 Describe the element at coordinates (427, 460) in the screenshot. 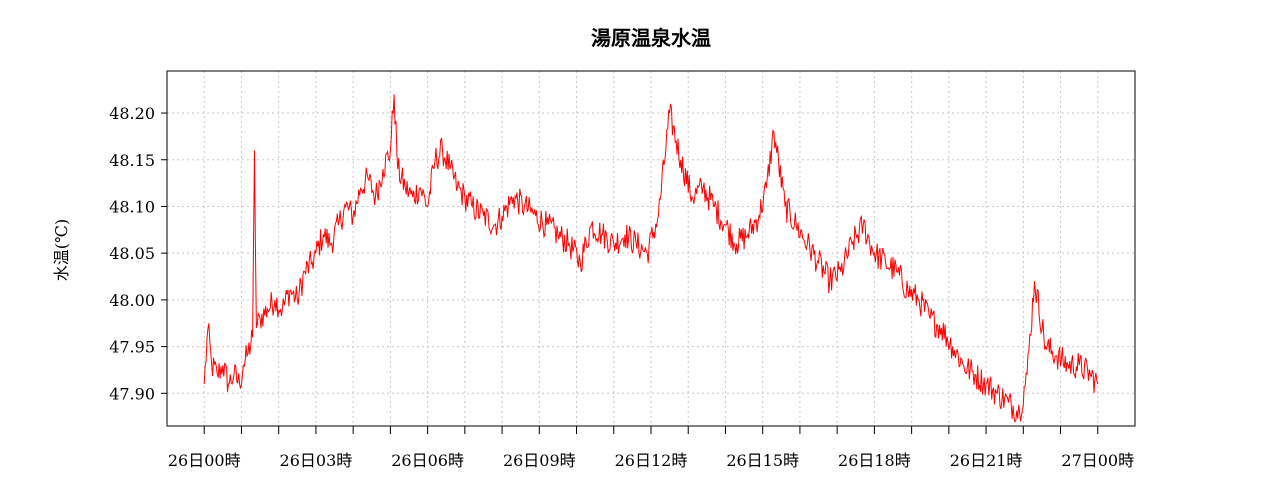

I see `x-tick-label: 26日06時` at that location.